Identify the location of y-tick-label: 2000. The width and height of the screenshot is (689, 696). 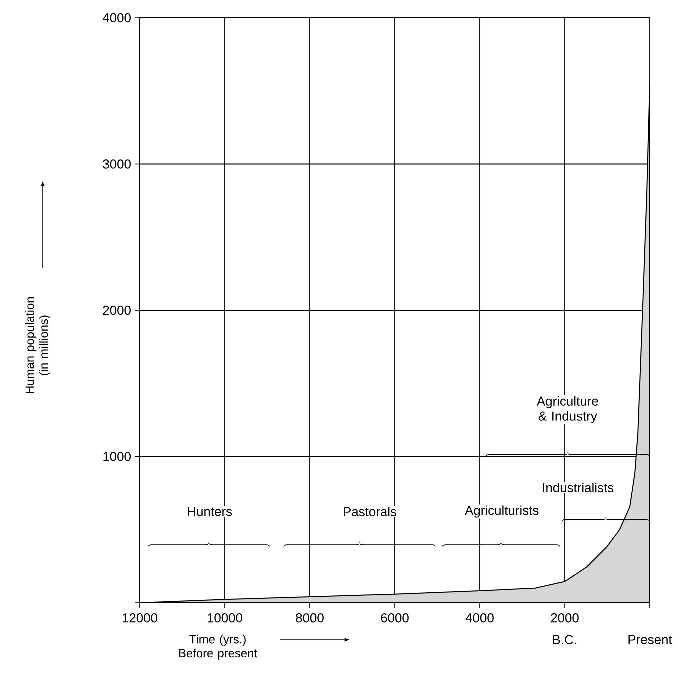
(117, 311).